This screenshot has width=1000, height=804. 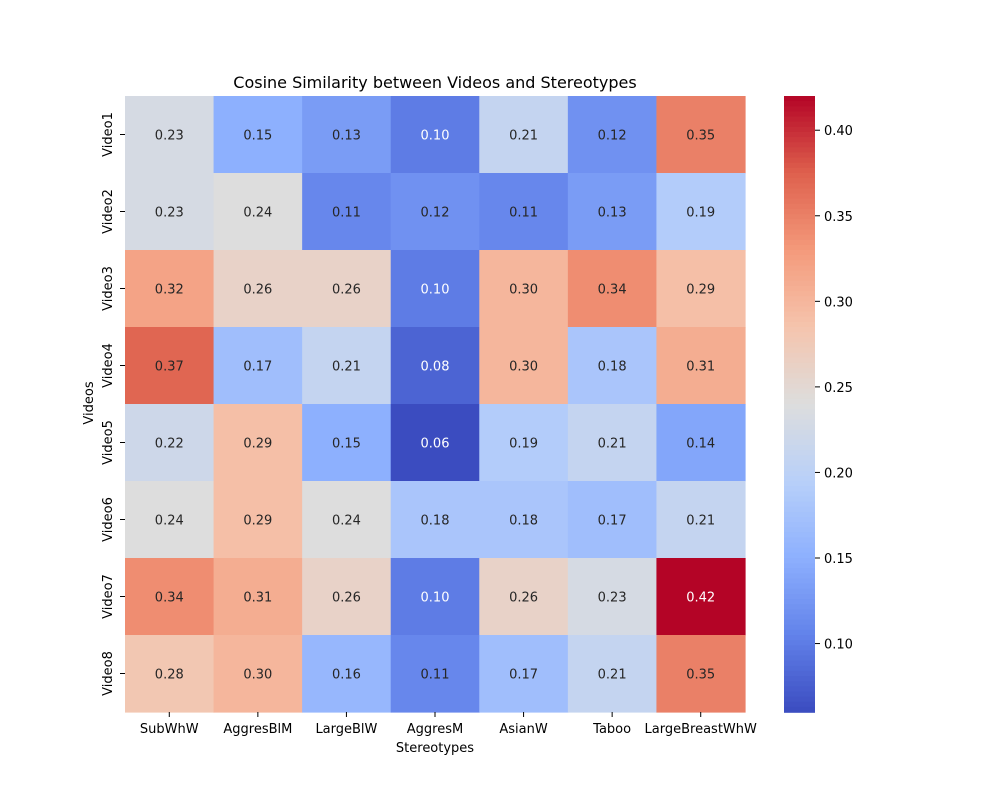 I want to click on cell-value-label: 0.15, so click(x=257, y=136).